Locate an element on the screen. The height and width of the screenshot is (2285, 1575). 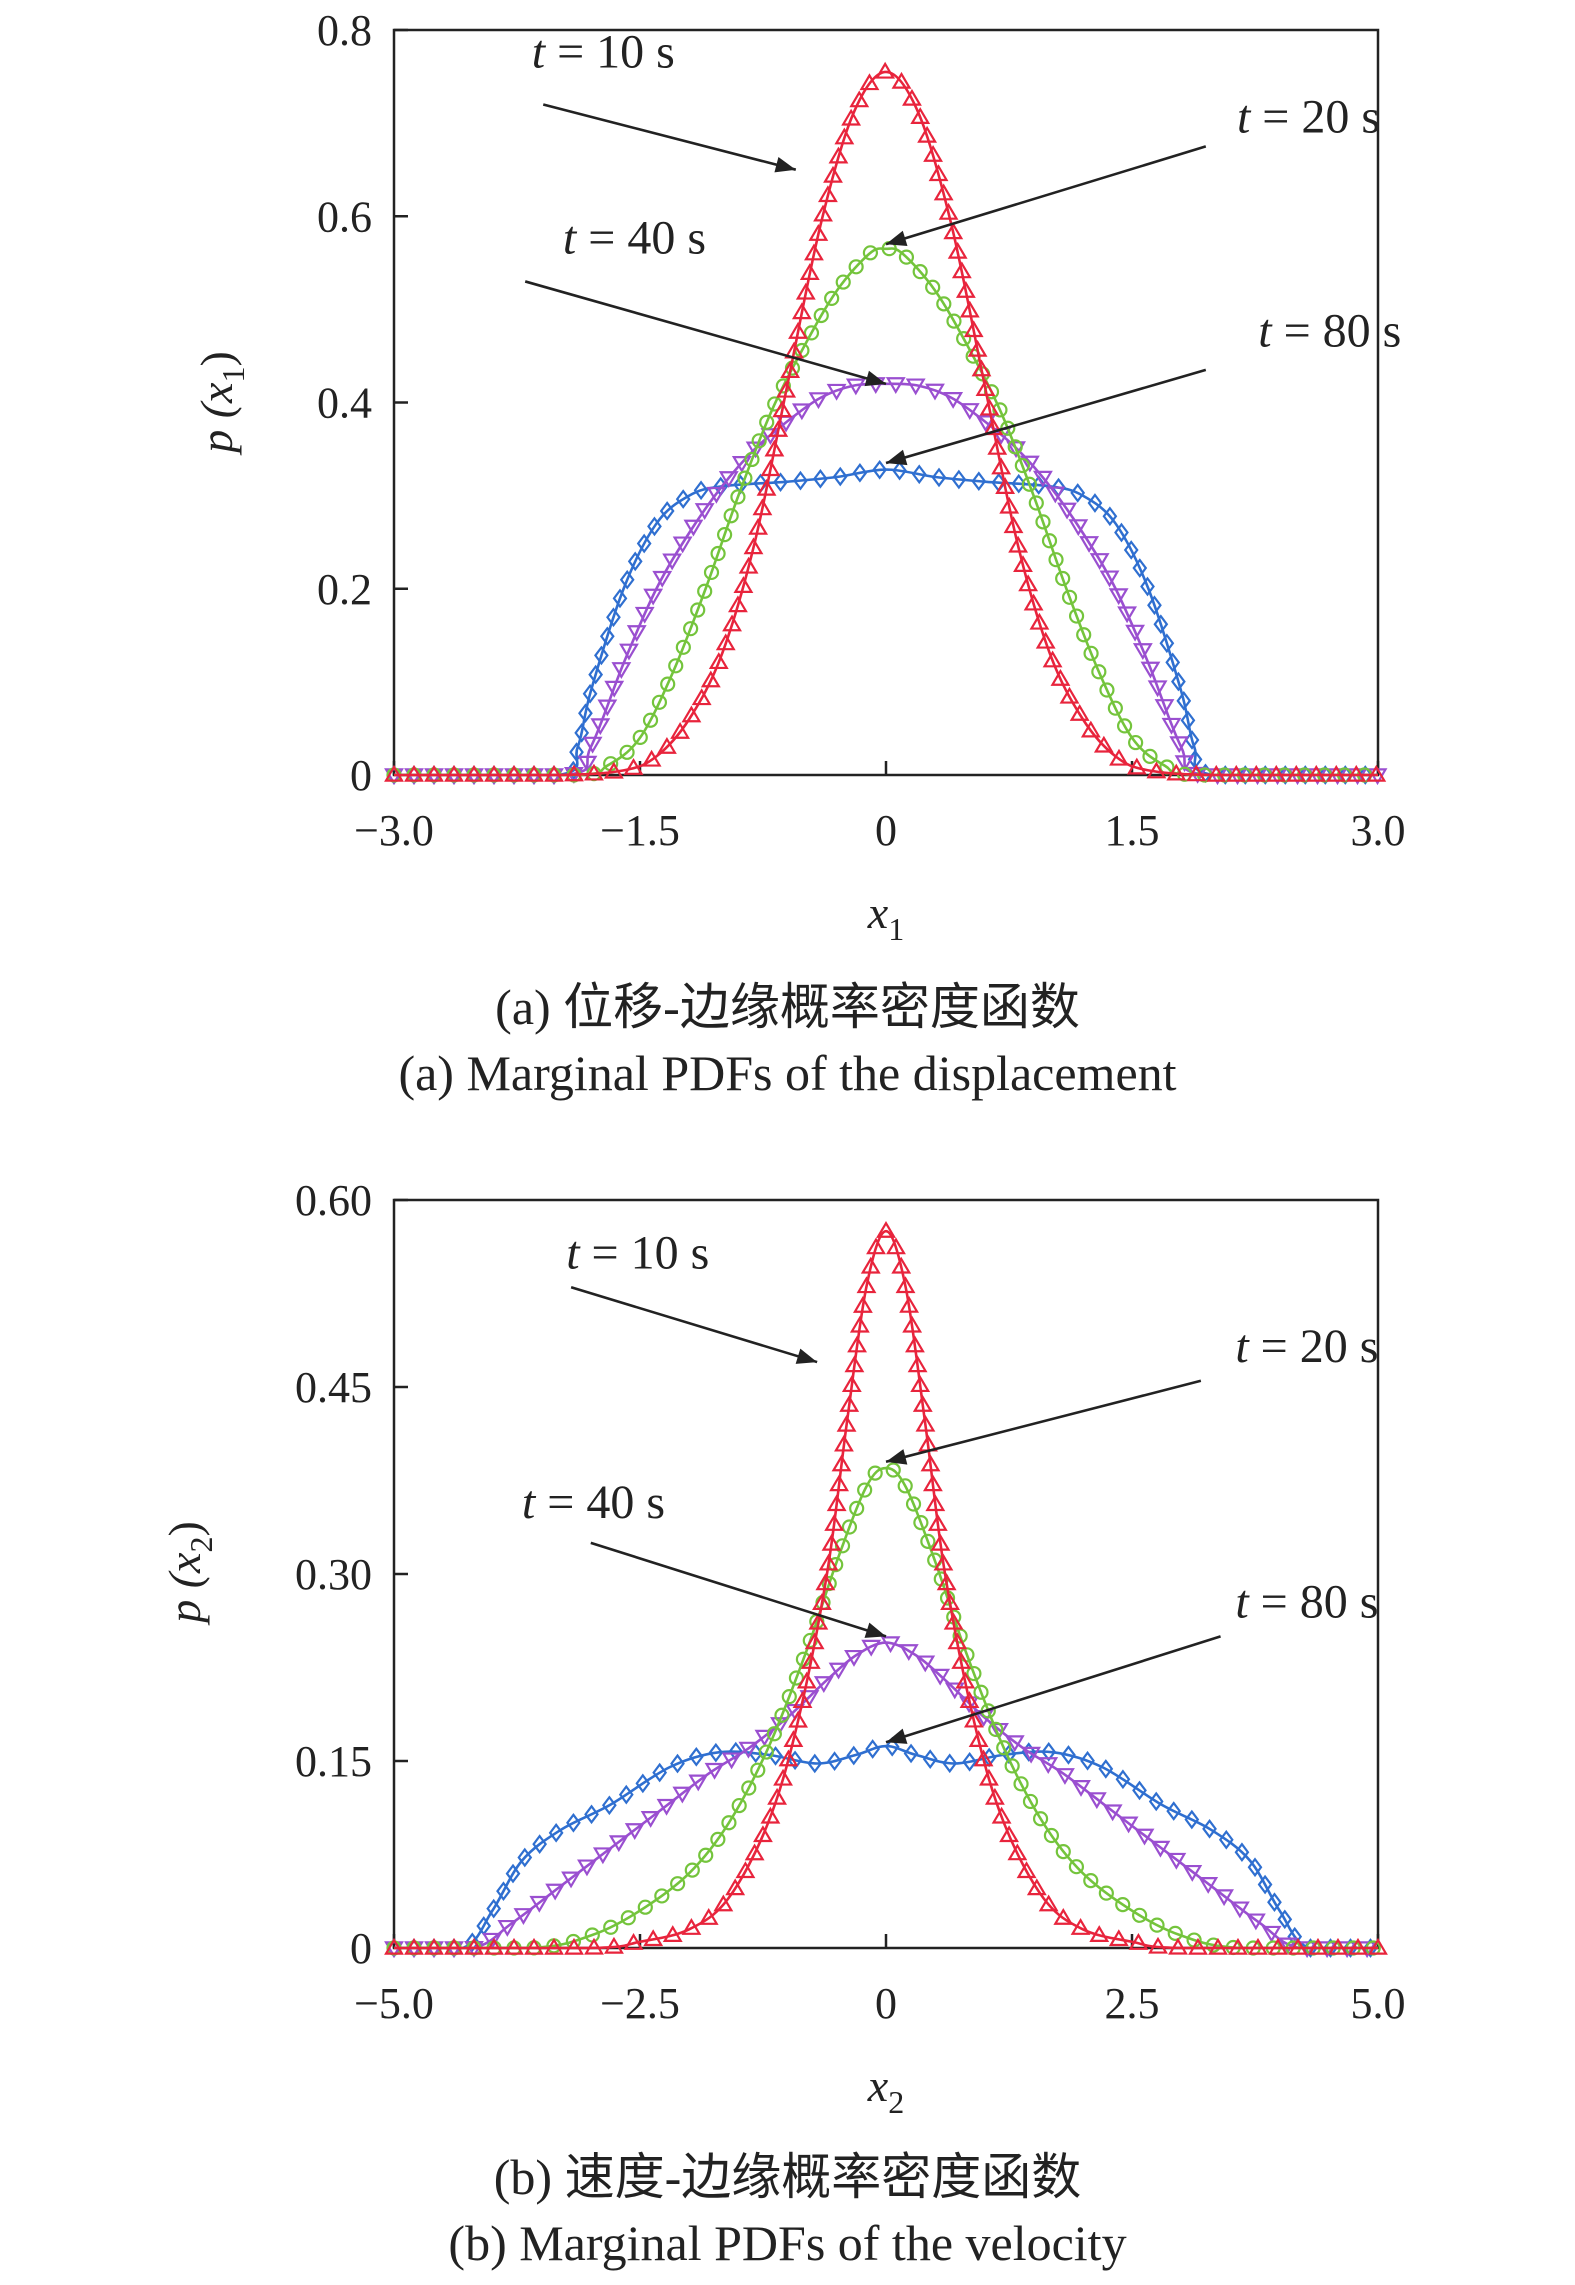
annotation-arrow-t40 is located at coordinates (738, 1589).